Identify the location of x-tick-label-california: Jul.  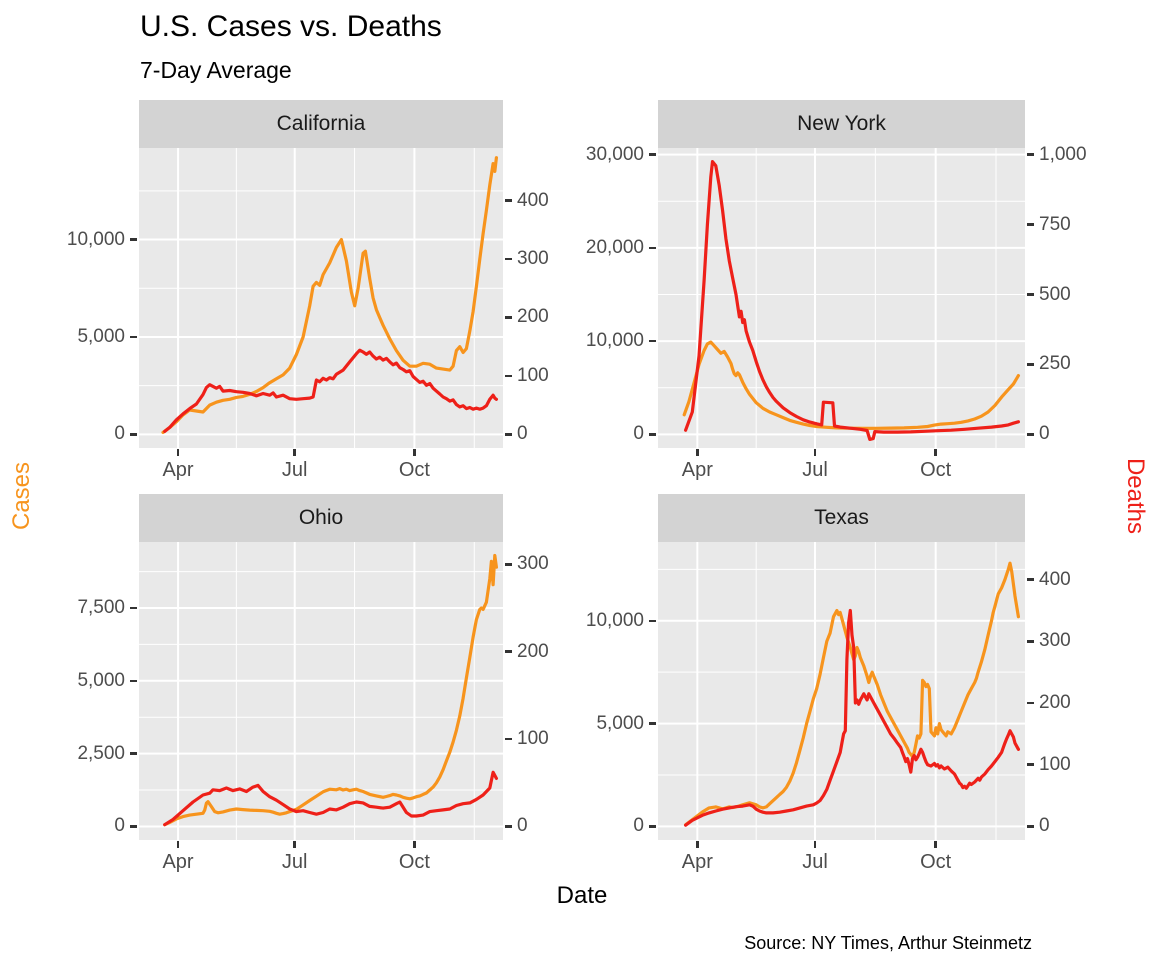
(294, 470).